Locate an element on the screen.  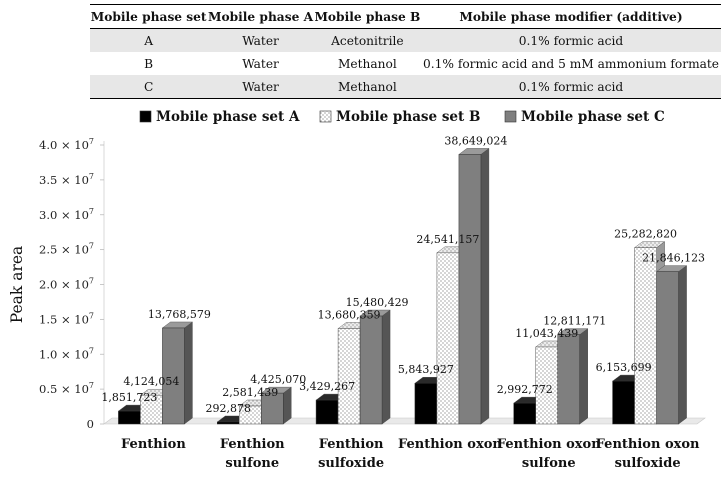
y-tick-label: 0.5 × 107 is located at coordinates (66, 388).